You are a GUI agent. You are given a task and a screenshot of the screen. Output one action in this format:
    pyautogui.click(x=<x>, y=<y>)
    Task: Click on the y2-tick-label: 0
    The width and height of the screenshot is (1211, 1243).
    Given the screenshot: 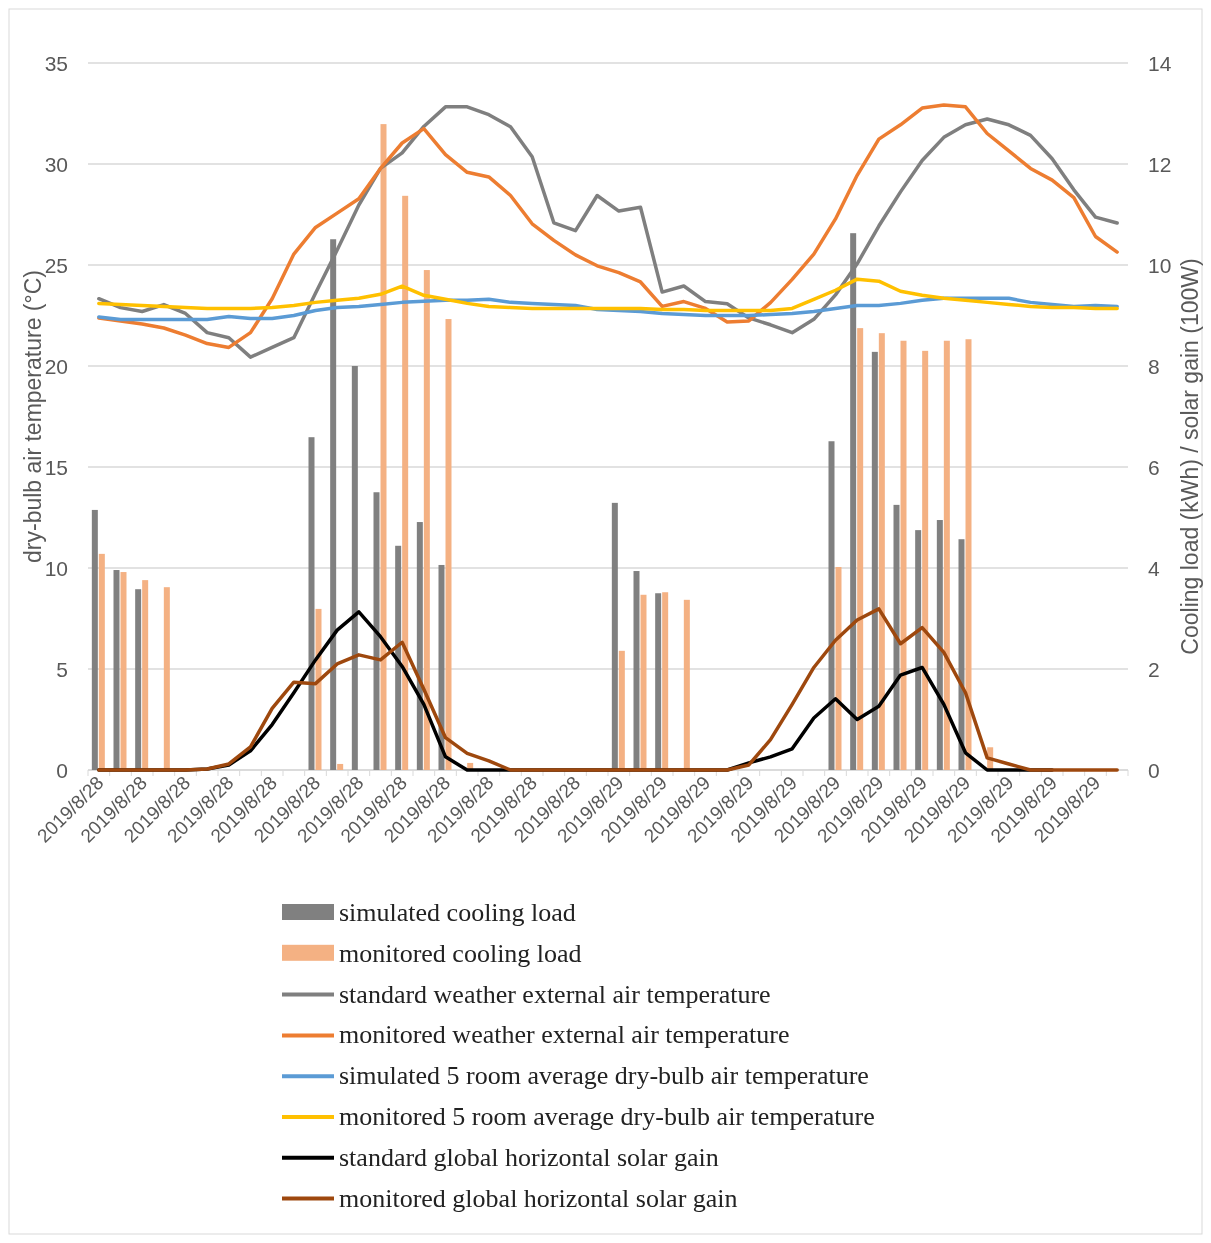 What is the action you would take?
    pyautogui.click(x=1154, y=770)
    